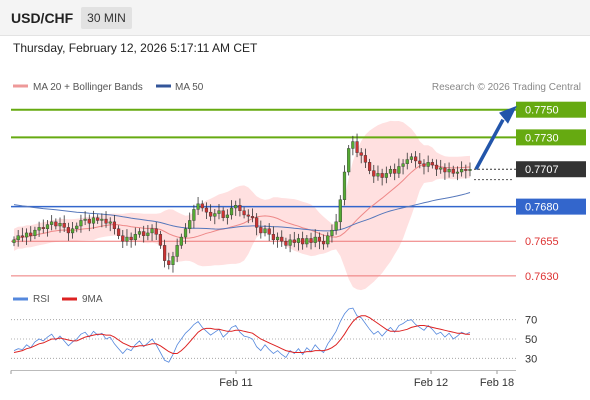 The width and height of the screenshot is (590, 400). What do you see at coordinates (20, 86) in the screenshot?
I see `ma20-legend-swatch` at bounding box center [20, 86].